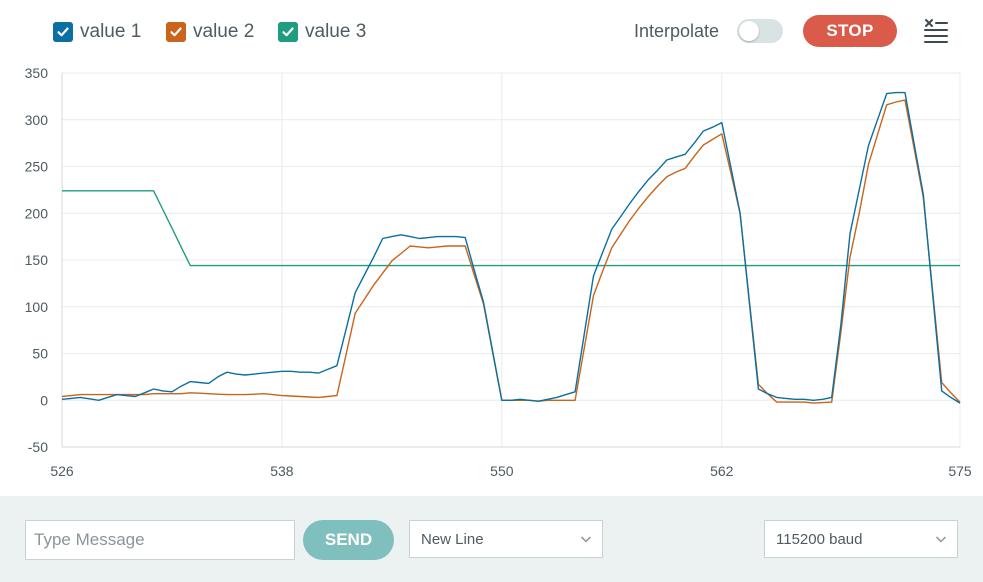  Describe the element at coordinates (282, 471) in the screenshot. I see `x-tick-label: 538` at that location.